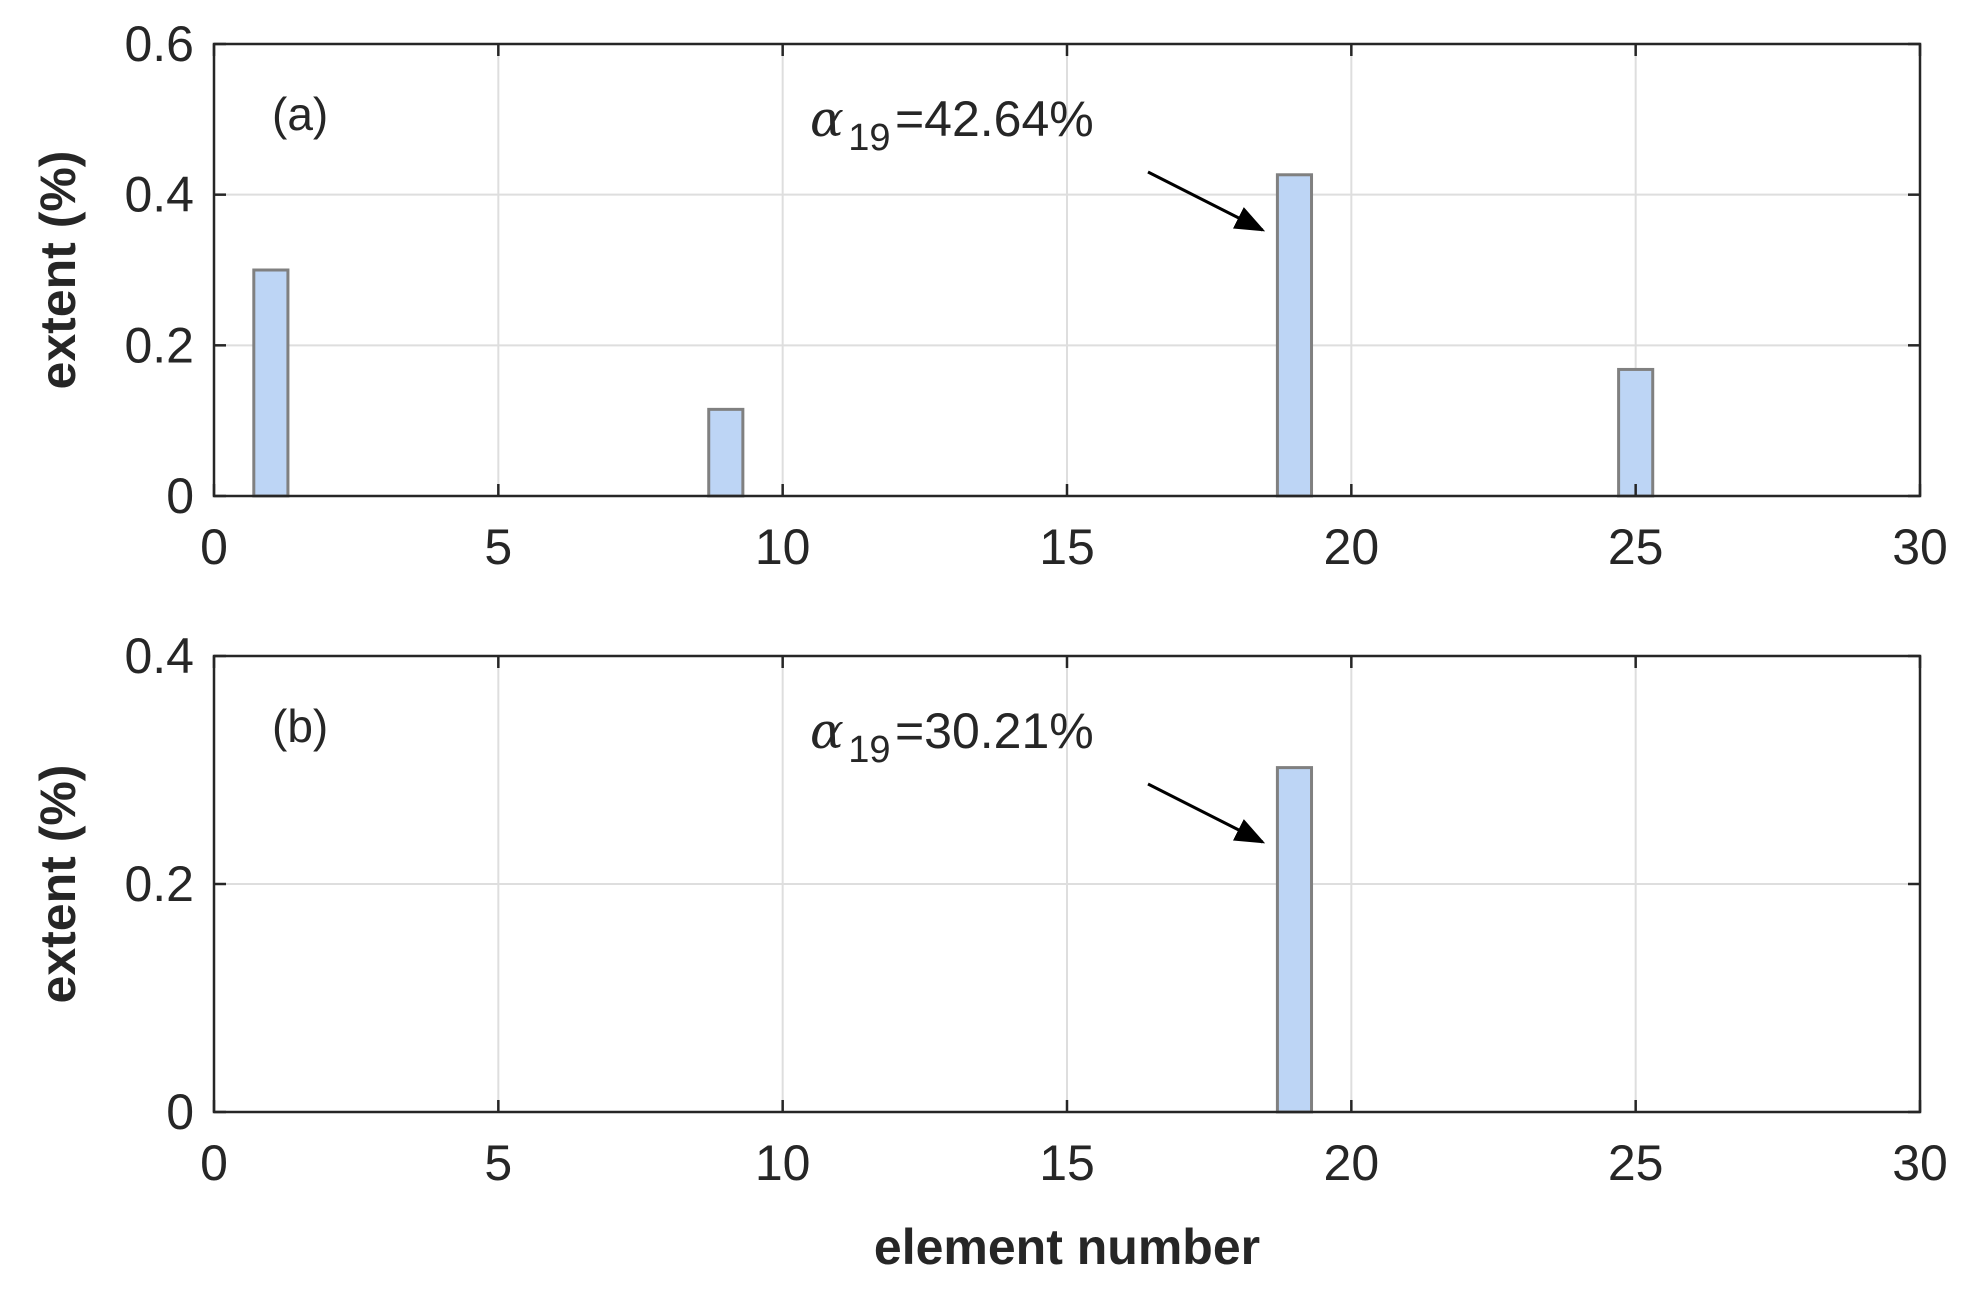 This screenshot has width=1971, height=1306. Describe the element at coordinates (1636, 547) in the screenshot. I see `x-tick-label-a: 25` at that location.